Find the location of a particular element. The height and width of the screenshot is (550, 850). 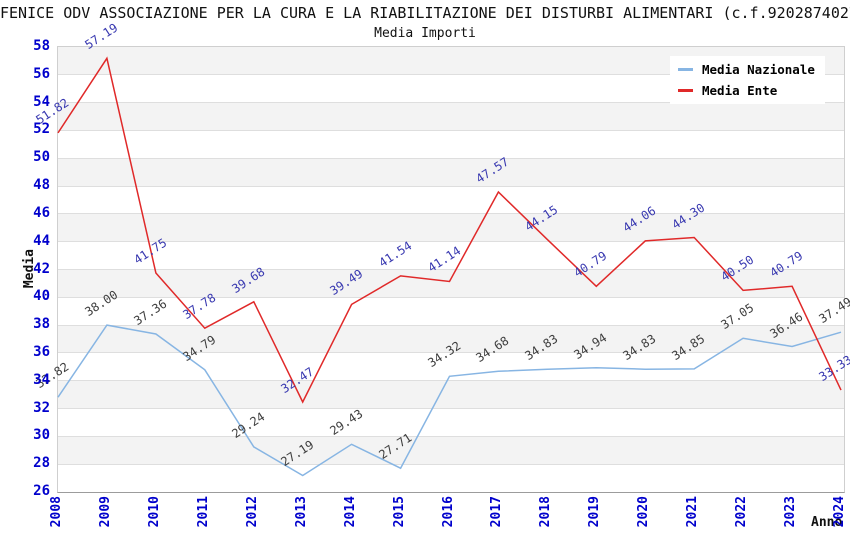

legend: Media Nazionale Media Ente is located at coordinates (747, 80).